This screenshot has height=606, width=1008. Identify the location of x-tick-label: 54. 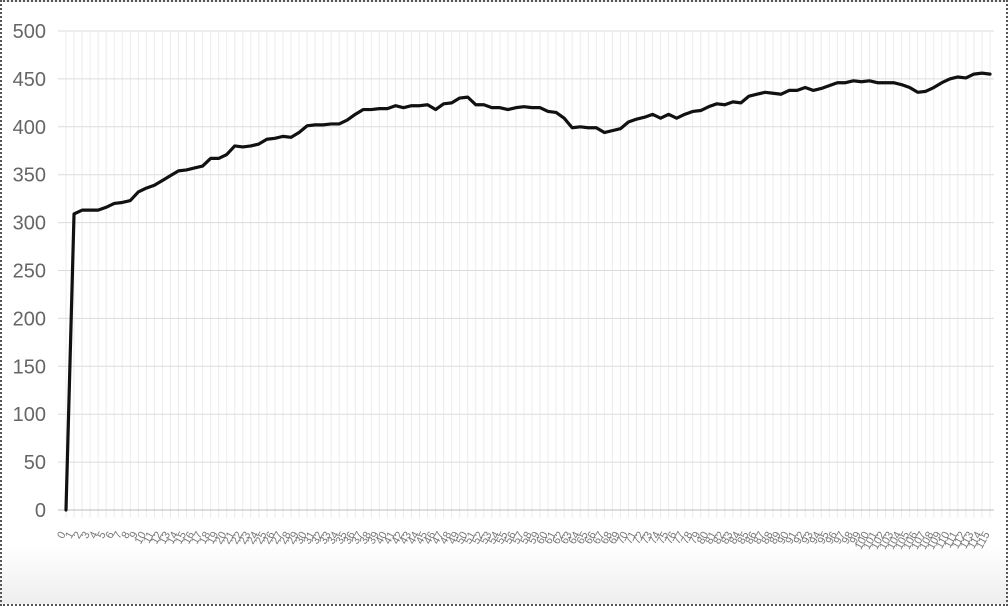
(494, 538).